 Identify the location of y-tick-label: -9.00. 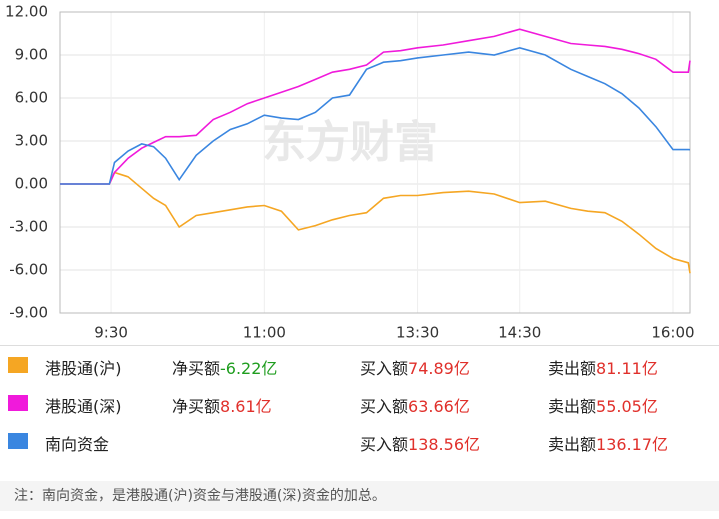
(28, 313).